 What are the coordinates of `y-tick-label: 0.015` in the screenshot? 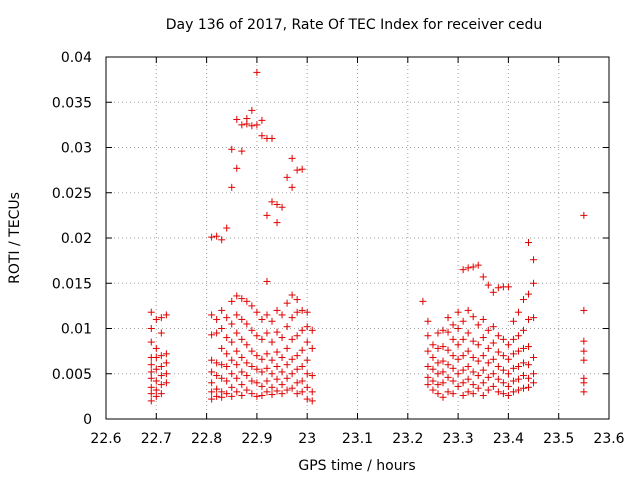 It's located at (72, 284).